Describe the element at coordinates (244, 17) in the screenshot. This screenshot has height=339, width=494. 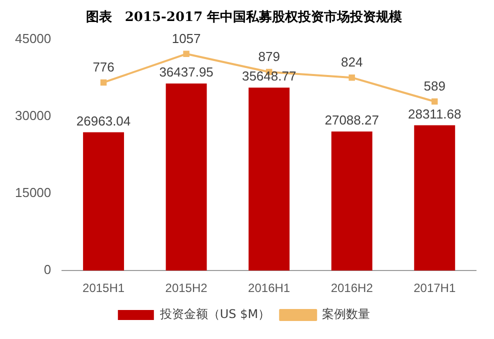
I see `chart-title: 图表 2015-2017 年中国私募股权投资市场投资规模` at that location.